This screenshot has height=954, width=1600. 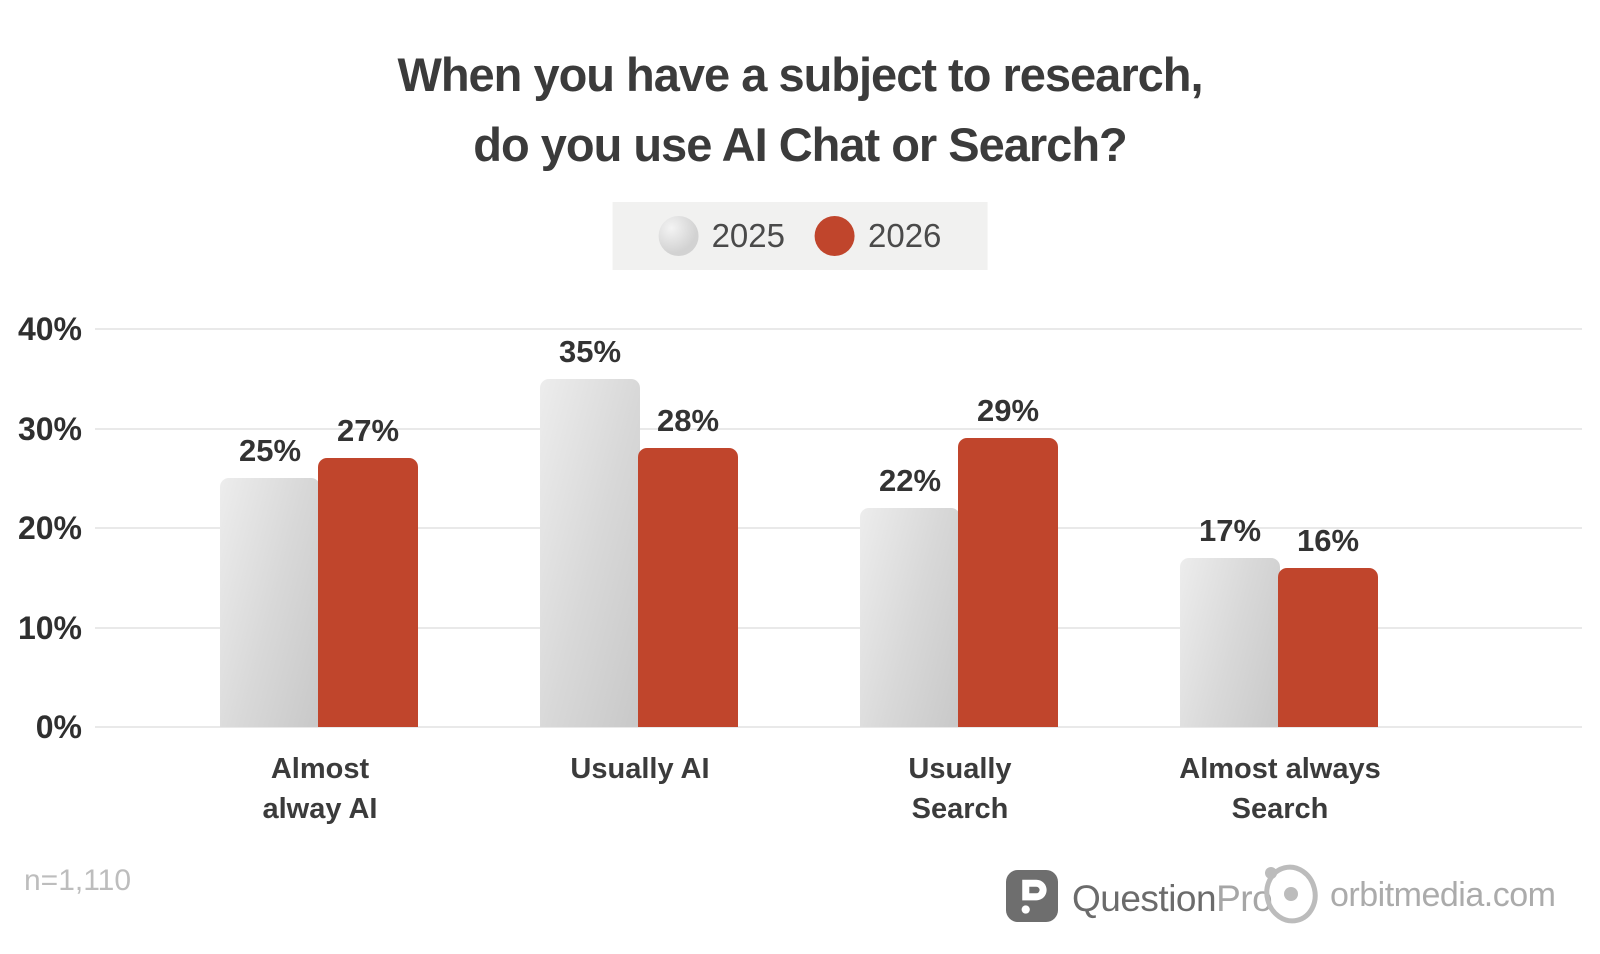 What do you see at coordinates (1280, 769) in the screenshot?
I see `x-category-label-line: Almost always` at bounding box center [1280, 769].